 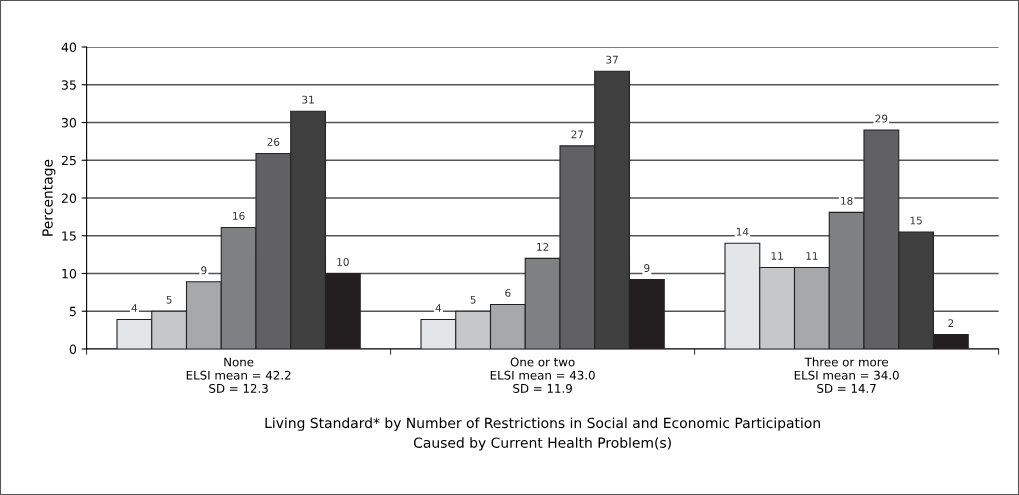 I want to click on x-tick-label: One or two ELSI mean = 43.0 SD = 11.9, so click(x=542, y=375).